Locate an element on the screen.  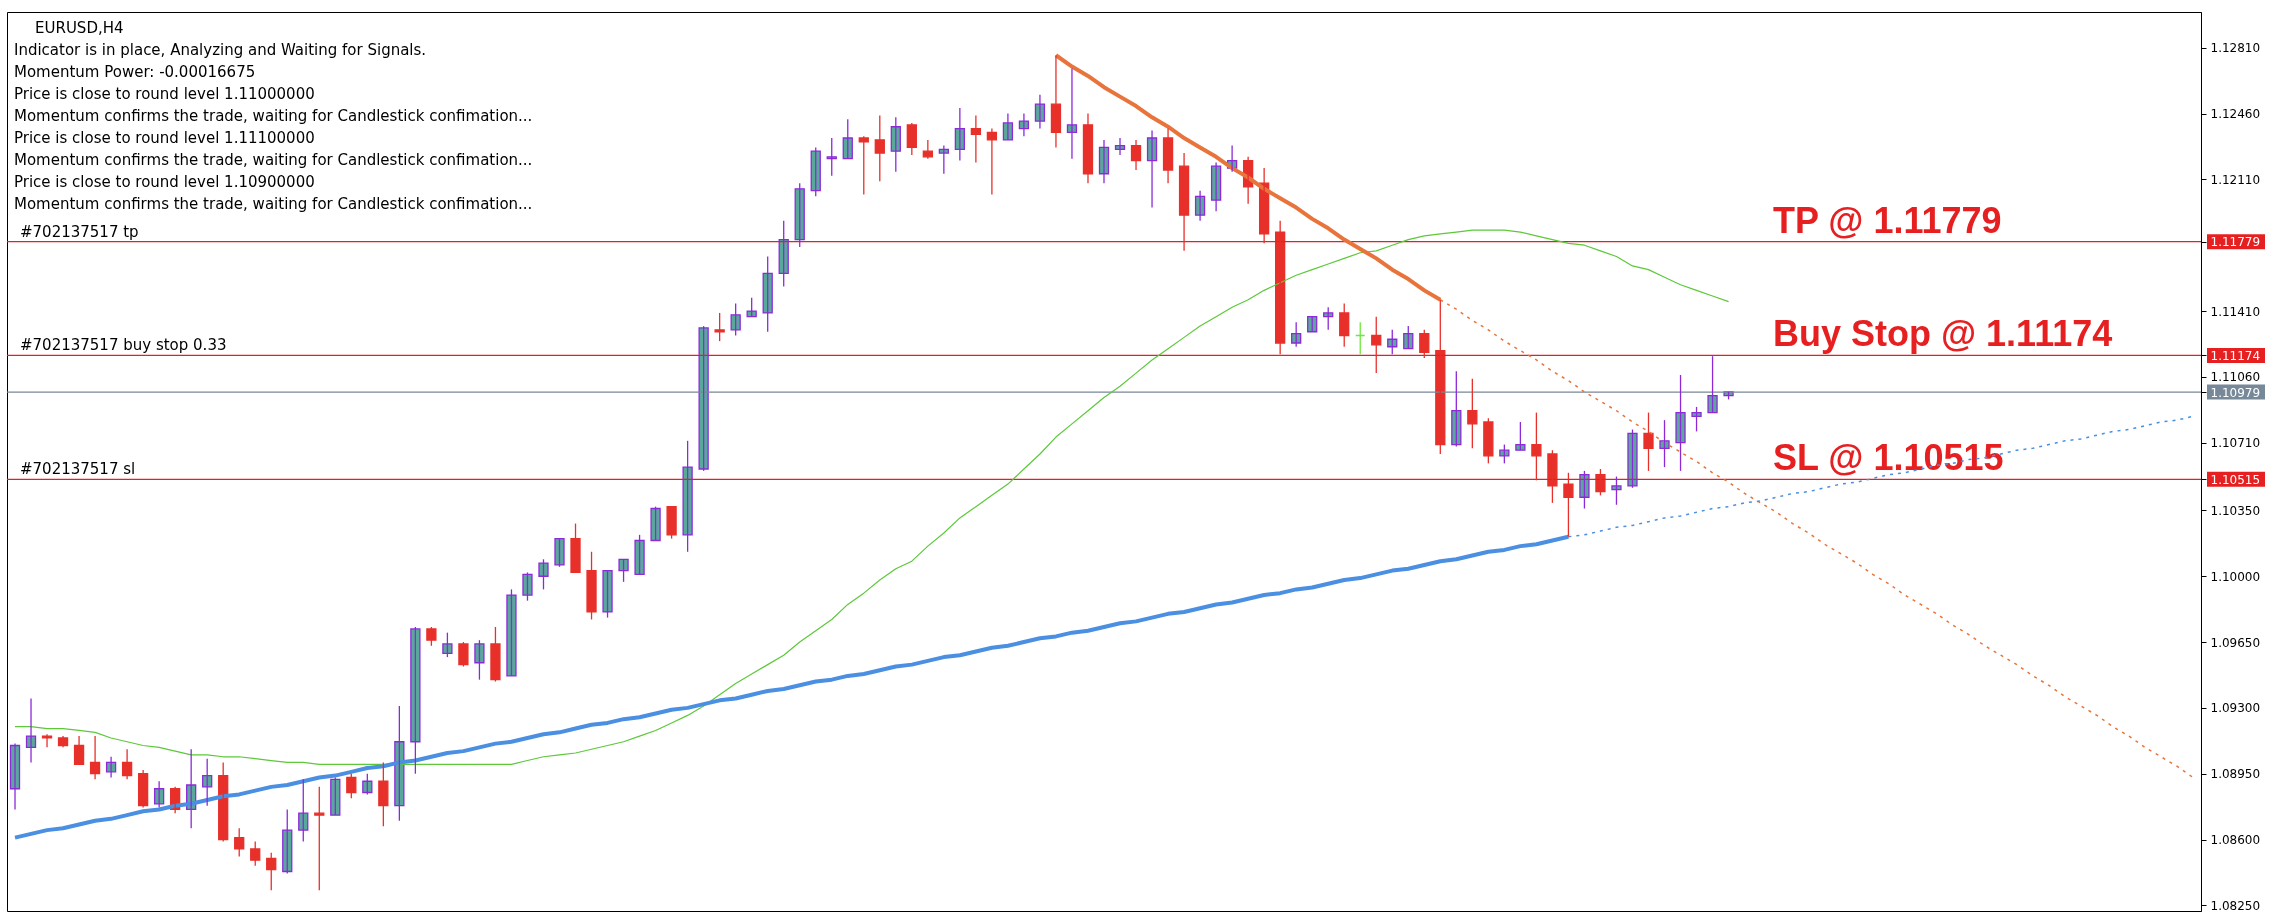
annotation: Price is close to round level 1.11000000 is located at coordinates (164, 94).